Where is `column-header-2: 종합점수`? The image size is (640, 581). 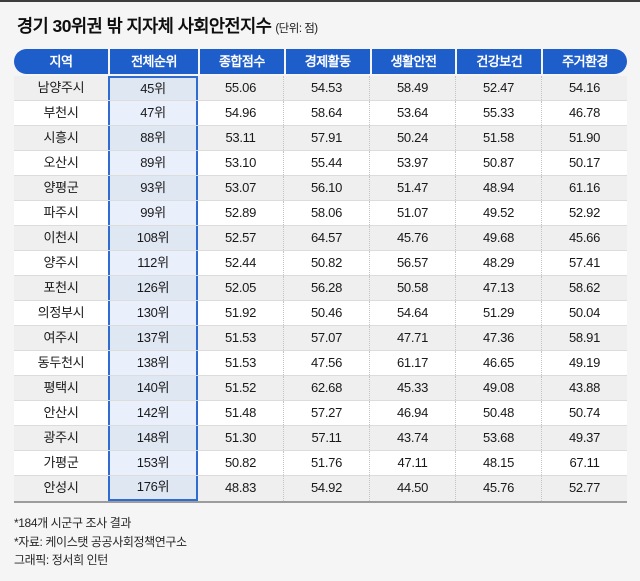 column-header-2: 종합점수 is located at coordinates (241, 61).